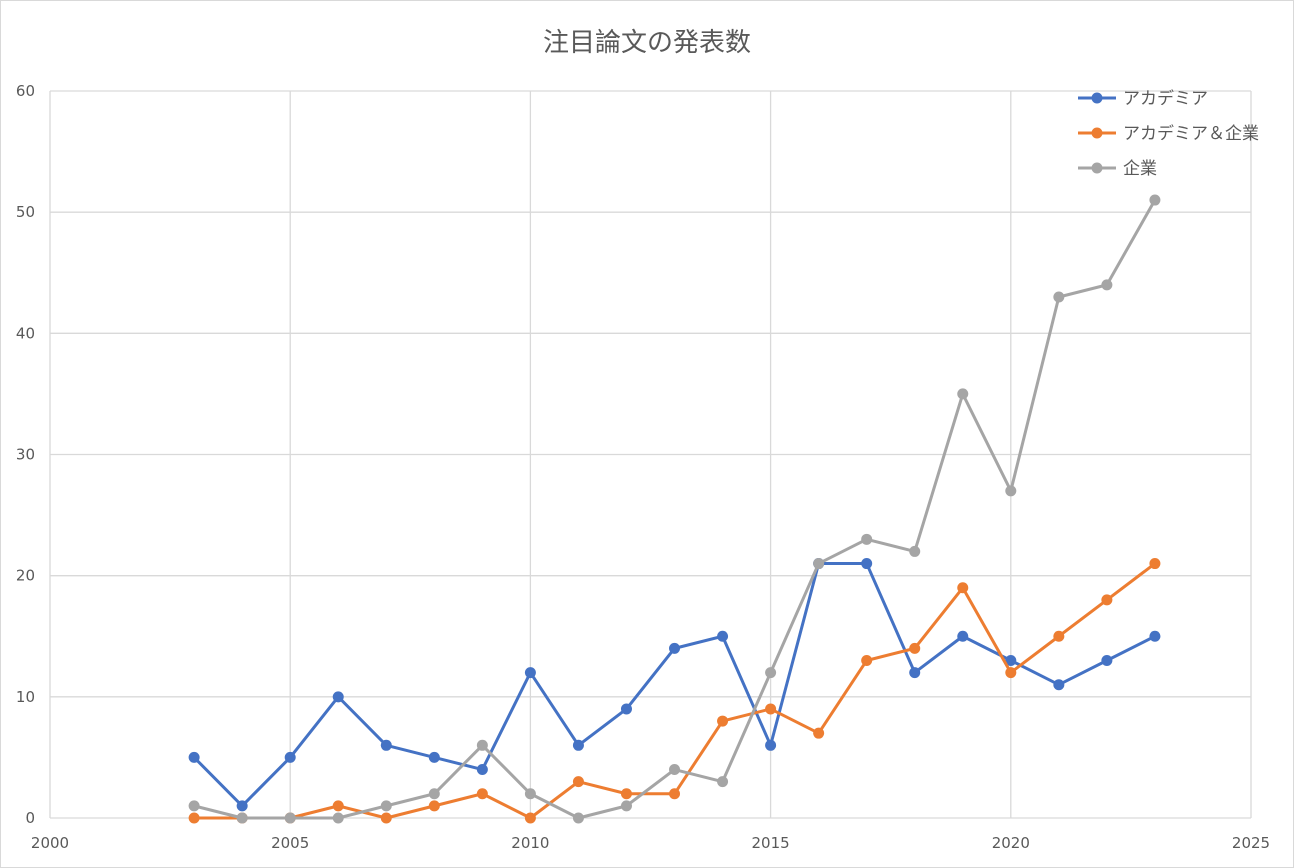 The width and height of the screenshot is (1294, 868). I want to click on y-tick-label: 50, so click(25, 212).